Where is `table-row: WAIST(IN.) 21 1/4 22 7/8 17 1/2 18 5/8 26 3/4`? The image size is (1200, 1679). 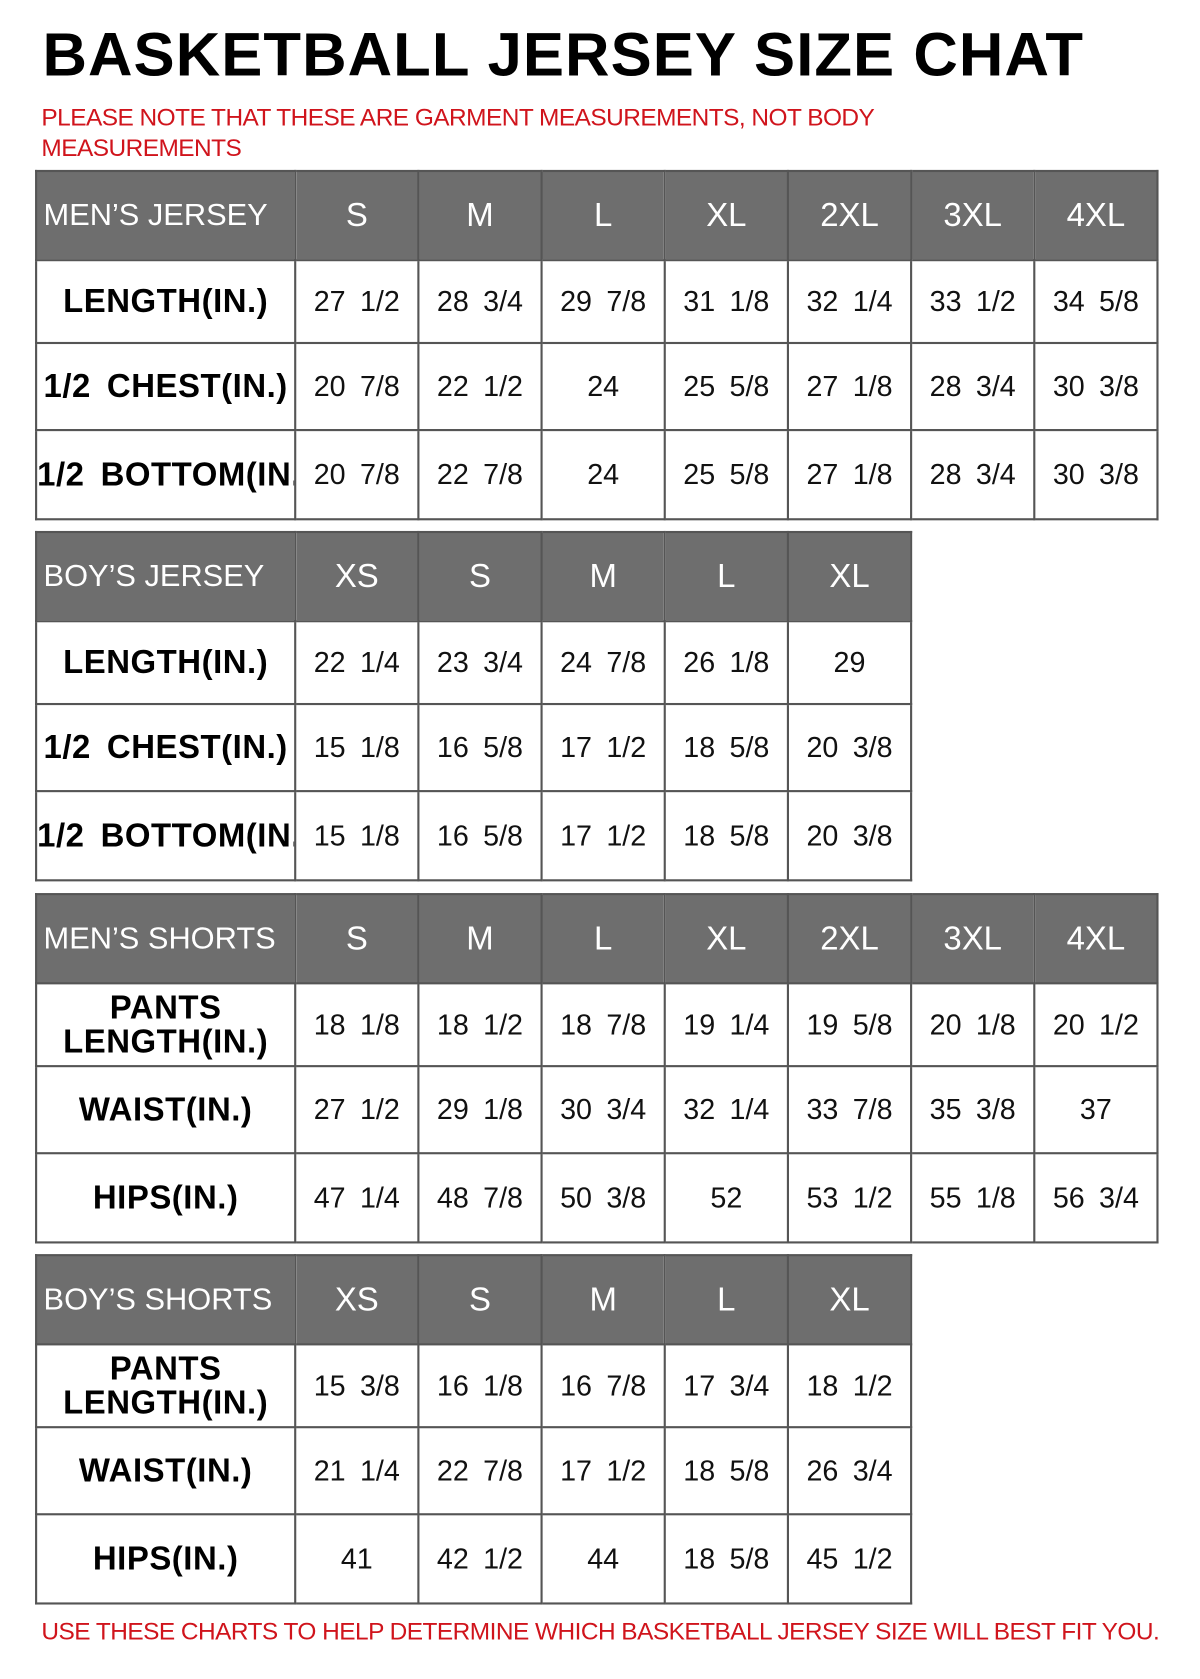 table-row: WAIST(IN.) 21 1/4 22 7/8 17 1/2 18 5/8 26 3/4 is located at coordinates (474, 1471).